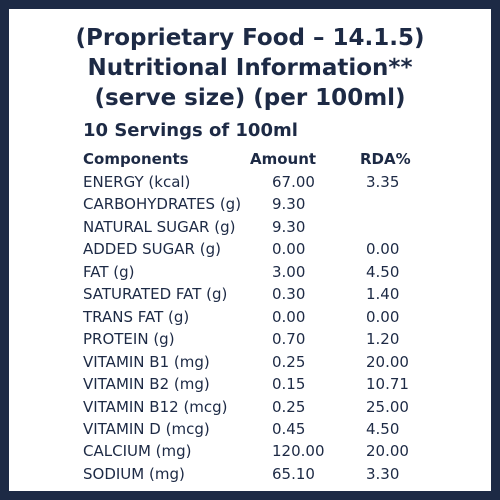 The height and width of the screenshot is (500, 500). What do you see at coordinates (146, 361) in the screenshot?
I see `component: VITAMIN B1 (mg)` at bounding box center [146, 361].